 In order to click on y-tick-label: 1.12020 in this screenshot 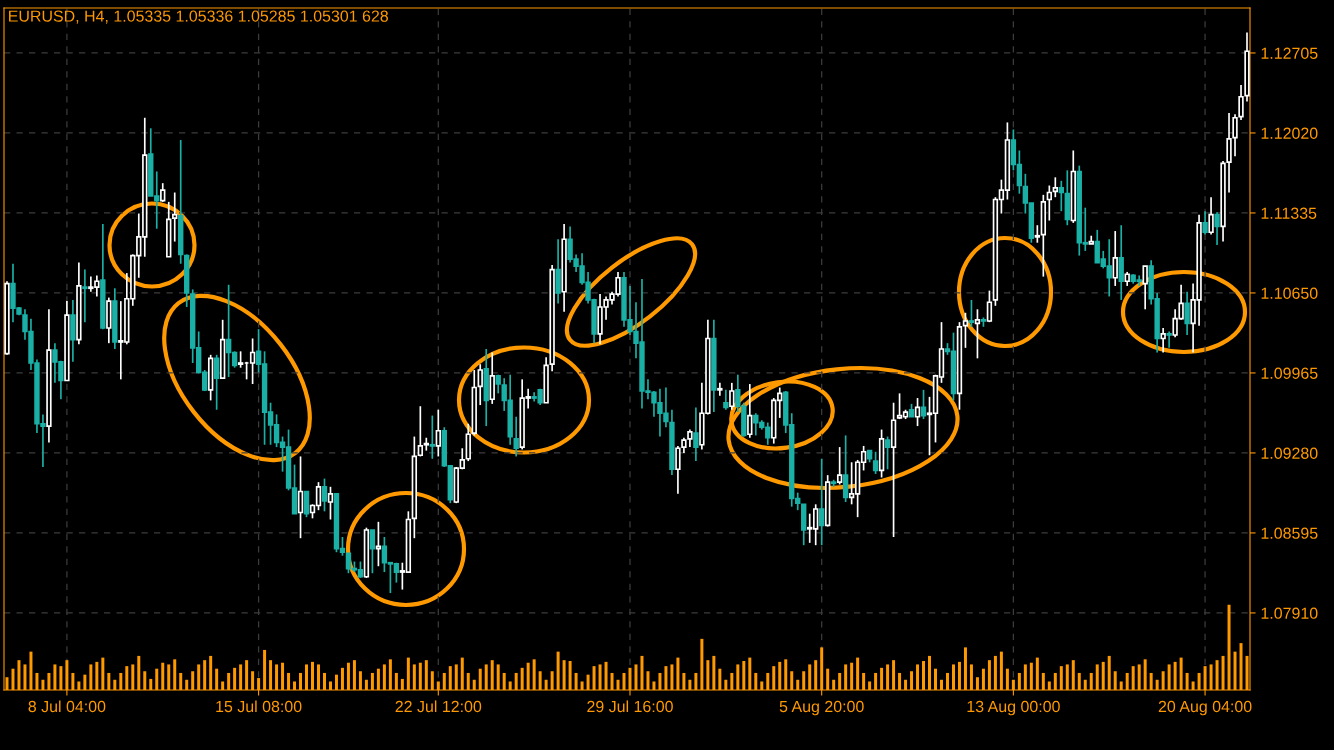, I will do `click(1289, 133)`.